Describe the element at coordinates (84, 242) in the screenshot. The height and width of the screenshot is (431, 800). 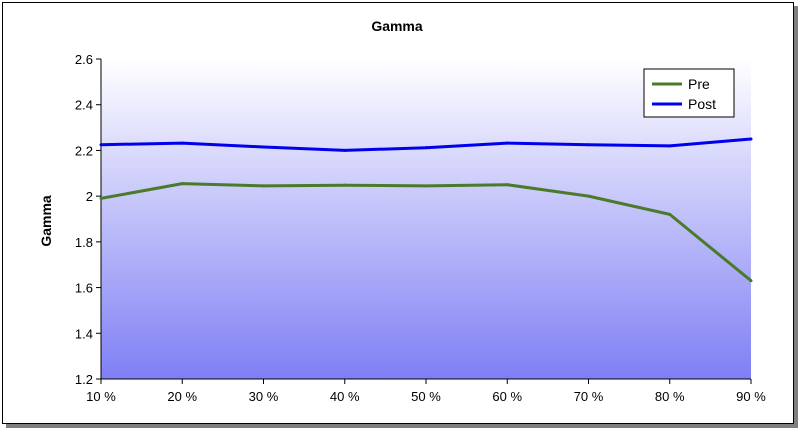
I see `y-tick-label: 1.8` at that location.